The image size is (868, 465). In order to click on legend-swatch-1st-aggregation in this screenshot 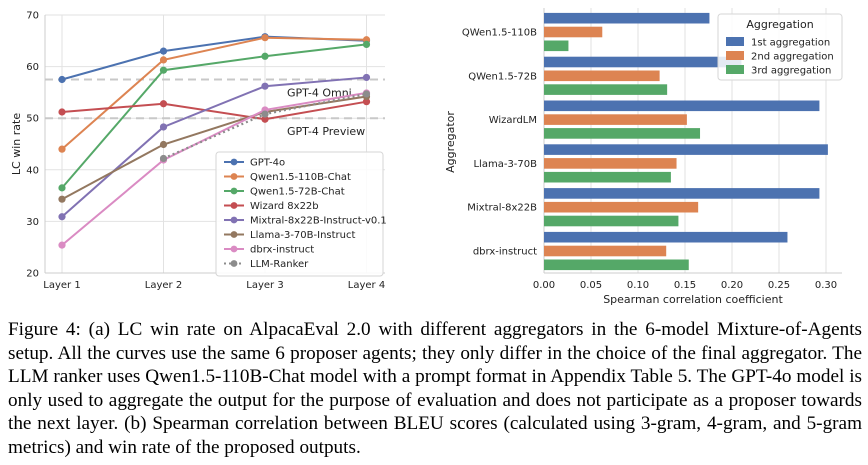, I will do `click(735, 41)`.